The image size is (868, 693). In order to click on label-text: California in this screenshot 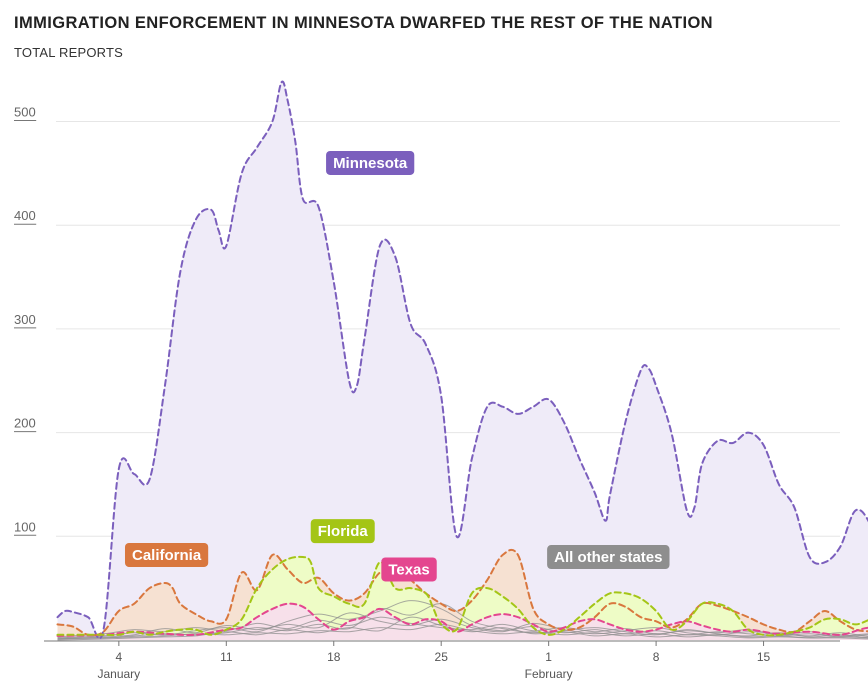, I will do `click(167, 555)`.